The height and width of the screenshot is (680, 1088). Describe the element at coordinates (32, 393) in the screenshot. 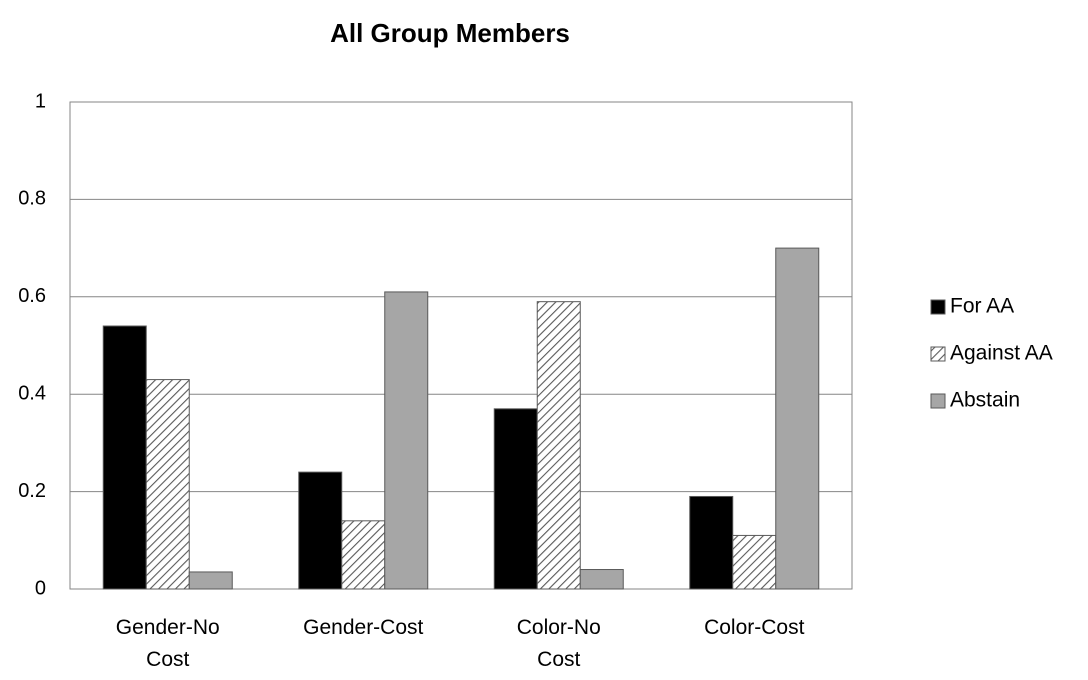

I see `y-tick-label: 0.4` at that location.